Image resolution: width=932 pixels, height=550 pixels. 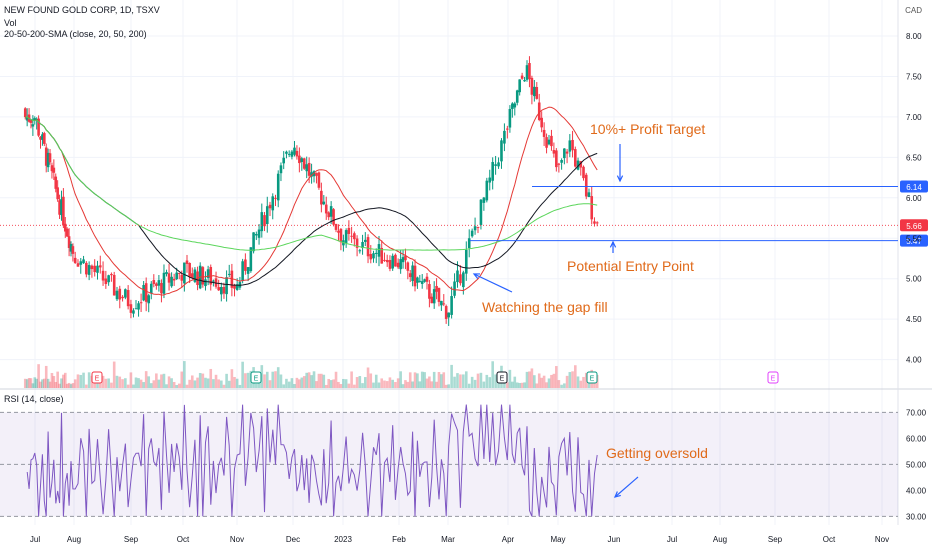 What do you see at coordinates (914, 198) in the screenshot?
I see `price-tick-4: 6.00` at bounding box center [914, 198].